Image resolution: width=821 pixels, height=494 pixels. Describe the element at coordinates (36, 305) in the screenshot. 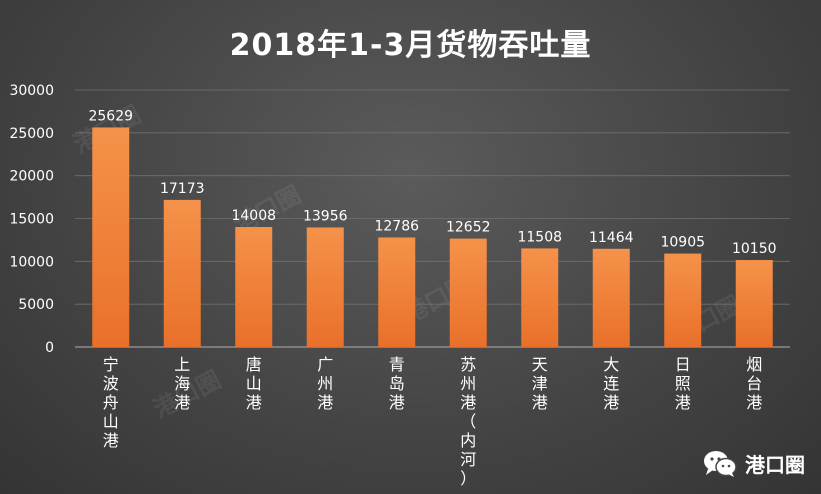

I see `y-tick-label: 5000` at that location.